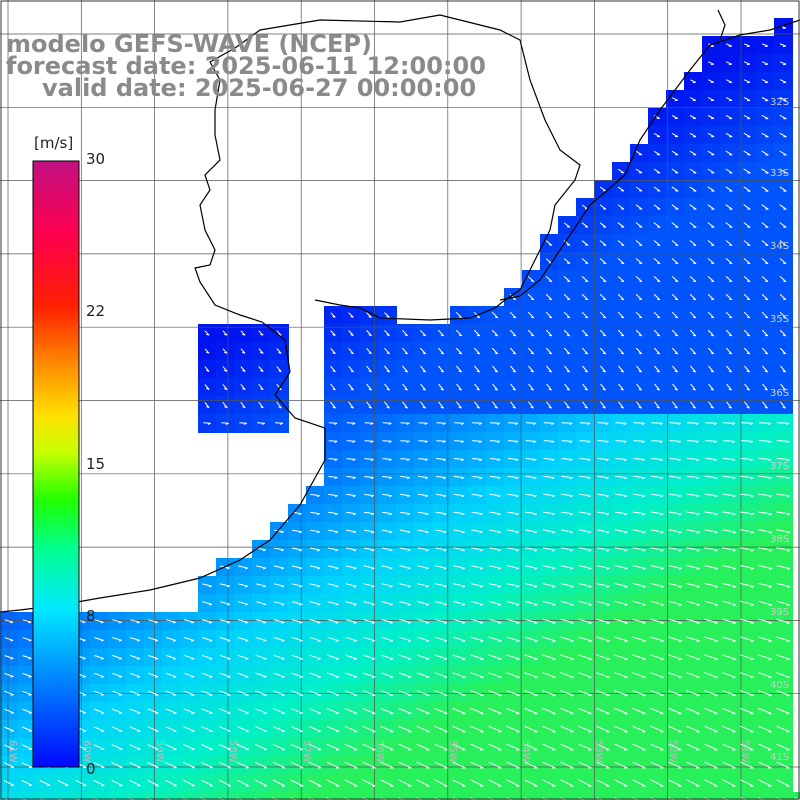 This screenshot has width=800, height=800. I want to click on colorbar-gradient, so click(56, 464).